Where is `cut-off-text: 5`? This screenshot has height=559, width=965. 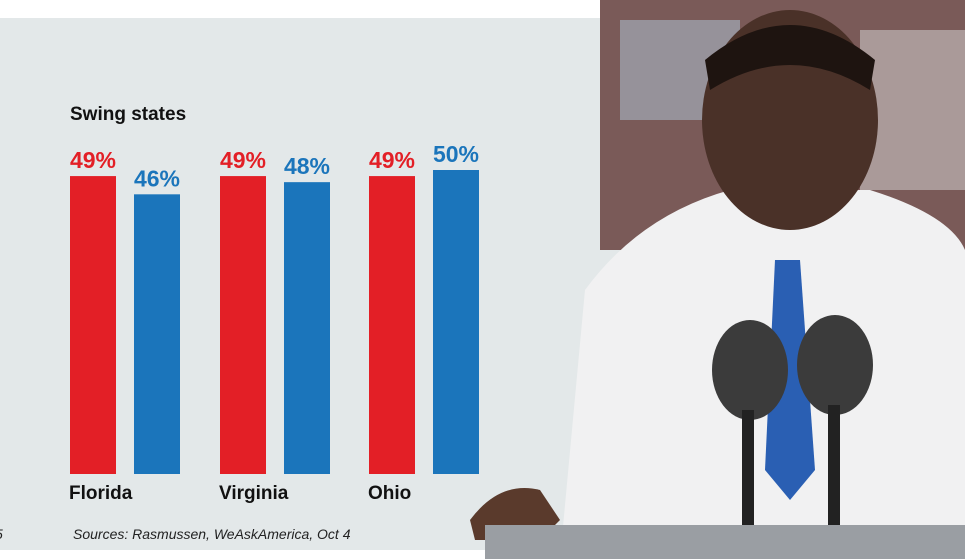
cut-off-text: 5 is located at coordinates (1, 534).